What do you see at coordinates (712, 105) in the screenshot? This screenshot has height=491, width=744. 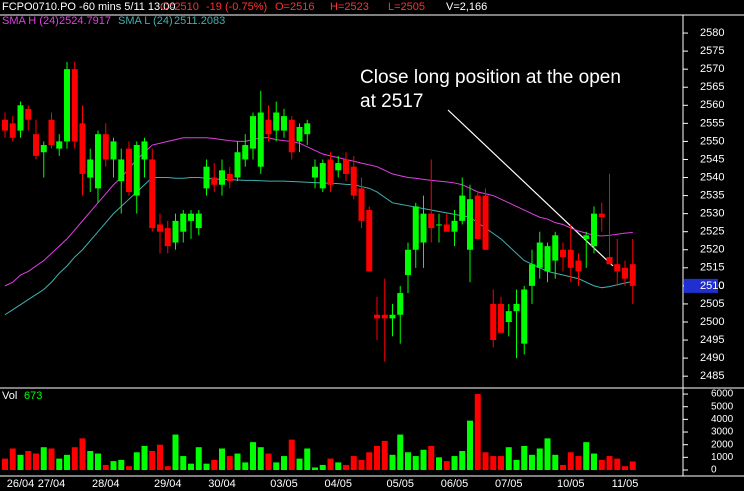 I see `y-tick-label: 2560` at bounding box center [712, 105].